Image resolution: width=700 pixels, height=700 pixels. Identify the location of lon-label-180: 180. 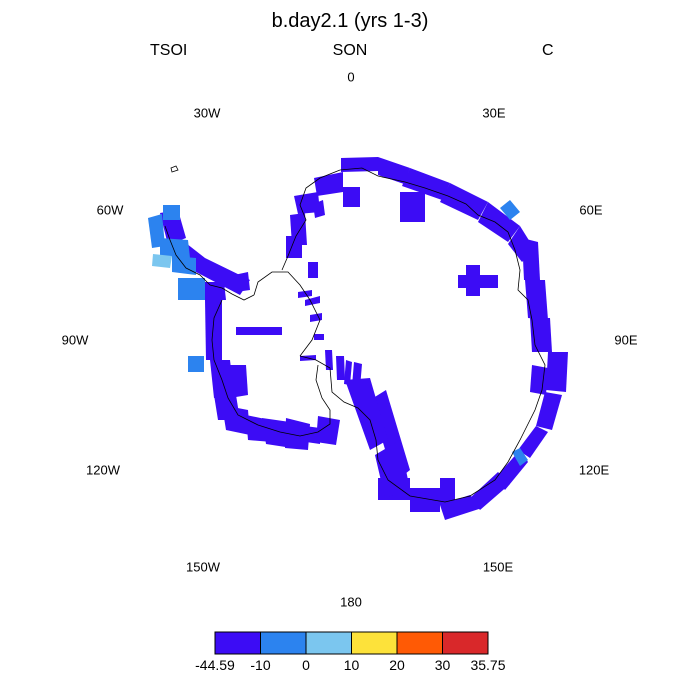
(351, 602).